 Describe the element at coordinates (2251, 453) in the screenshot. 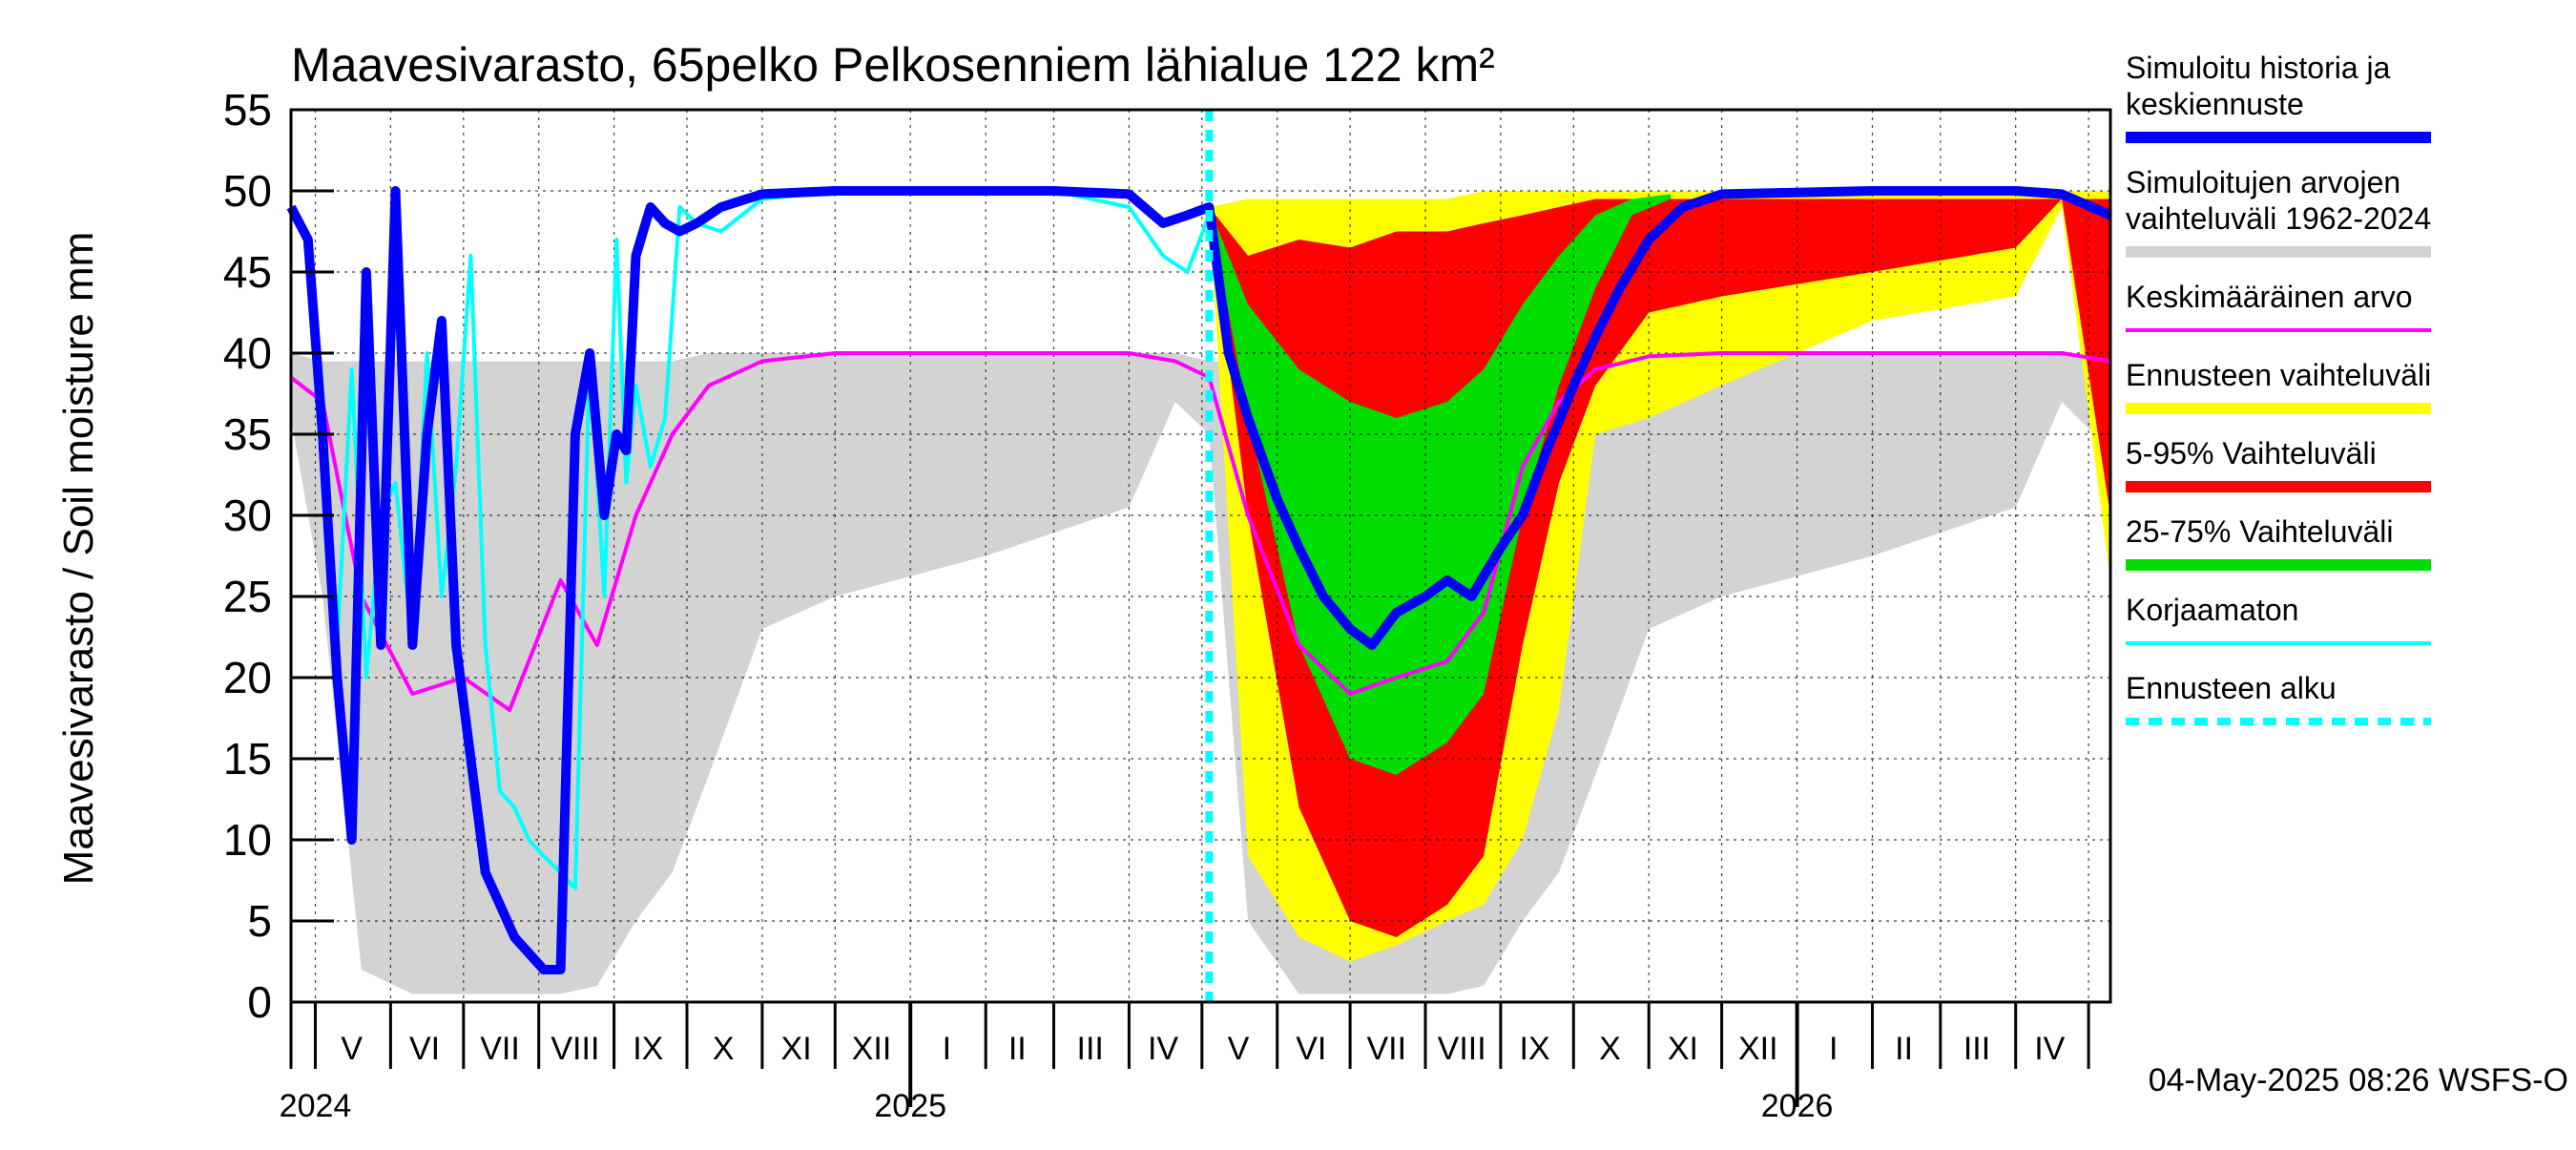

I see `legend-label: 5-95% Vaihteluväli` at that location.